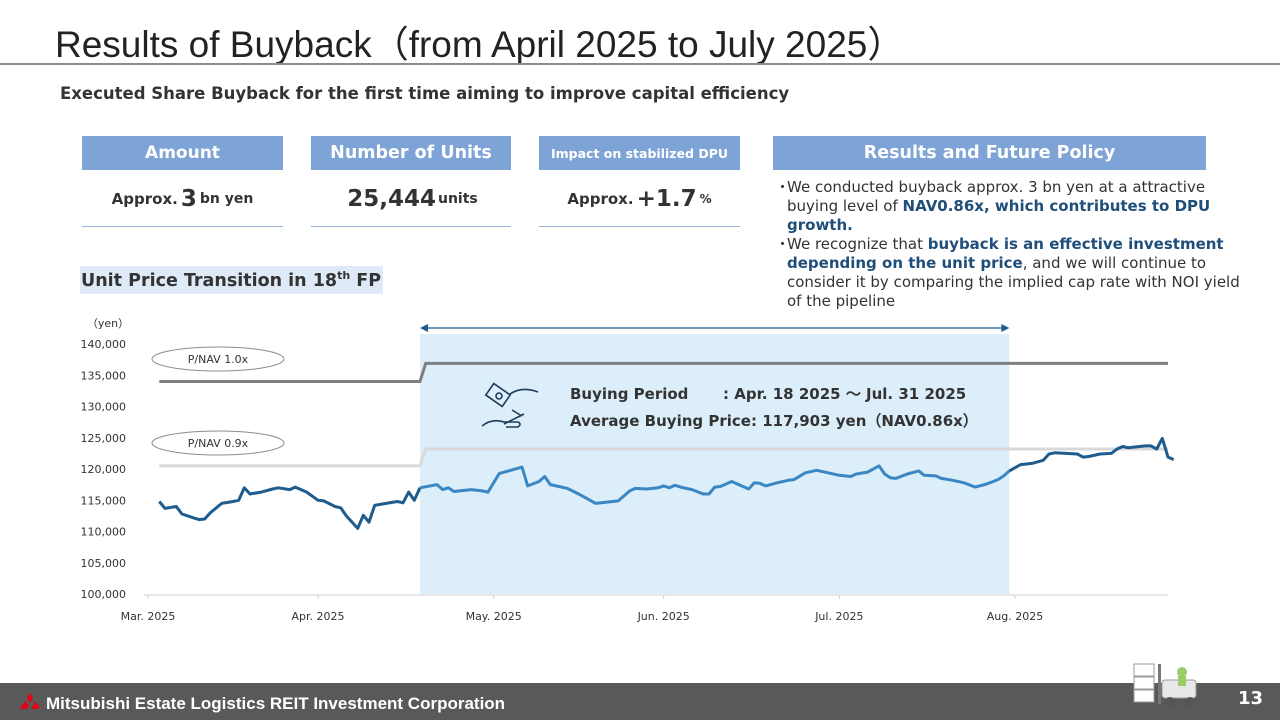 The width and height of the screenshot is (1280, 720). What do you see at coordinates (510, 405) in the screenshot?
I see `money-hand-icon` at bounding box center [510, 405].